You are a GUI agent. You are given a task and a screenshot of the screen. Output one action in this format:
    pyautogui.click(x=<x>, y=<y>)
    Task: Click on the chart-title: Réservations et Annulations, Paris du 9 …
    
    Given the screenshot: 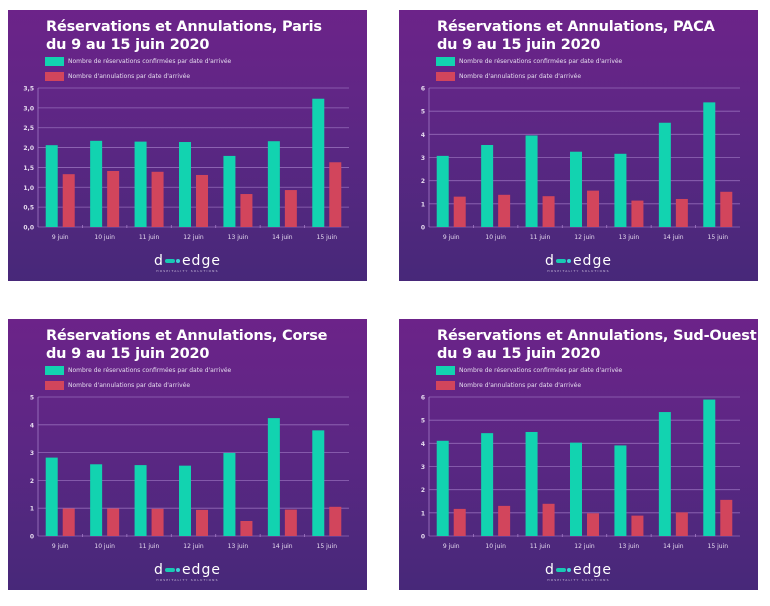 What is the action you would take?
    pyautogui.click(x=184, y=36)
    